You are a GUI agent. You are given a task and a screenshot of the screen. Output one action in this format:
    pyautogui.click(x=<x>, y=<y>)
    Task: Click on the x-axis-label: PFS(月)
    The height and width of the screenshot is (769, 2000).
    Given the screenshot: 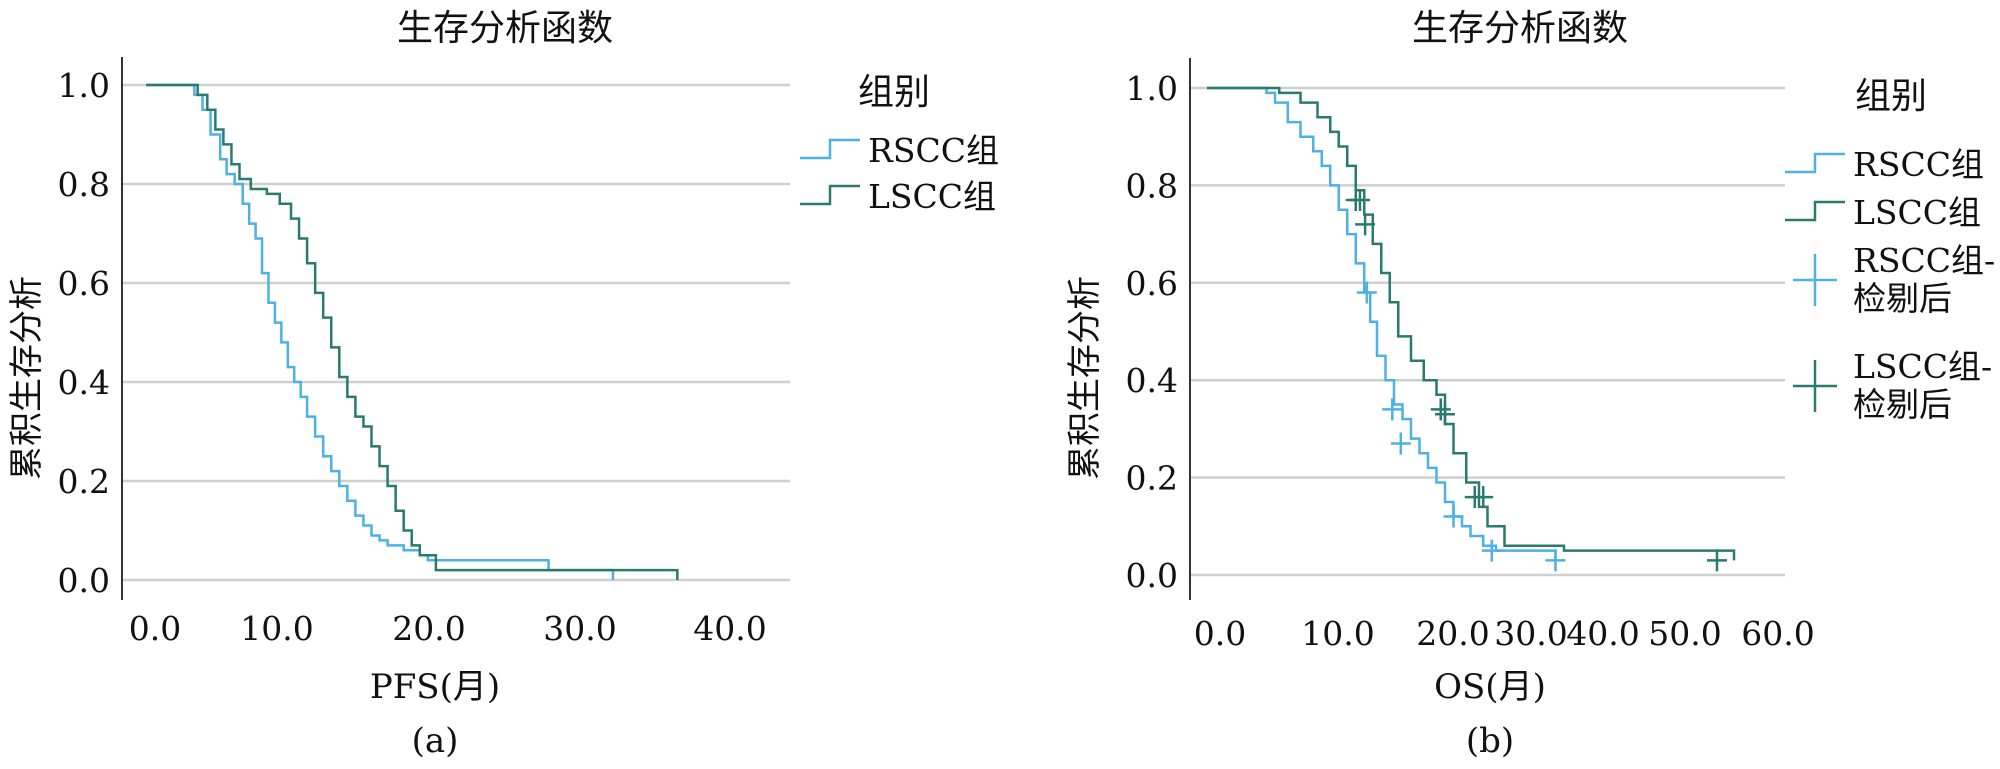 What is the action you would take?
    pyautogui.click(x=435, y=687)
    